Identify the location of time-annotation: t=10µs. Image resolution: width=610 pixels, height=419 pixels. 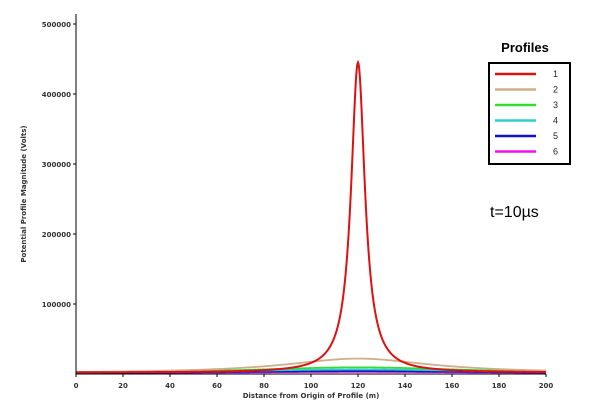
(514, 212).